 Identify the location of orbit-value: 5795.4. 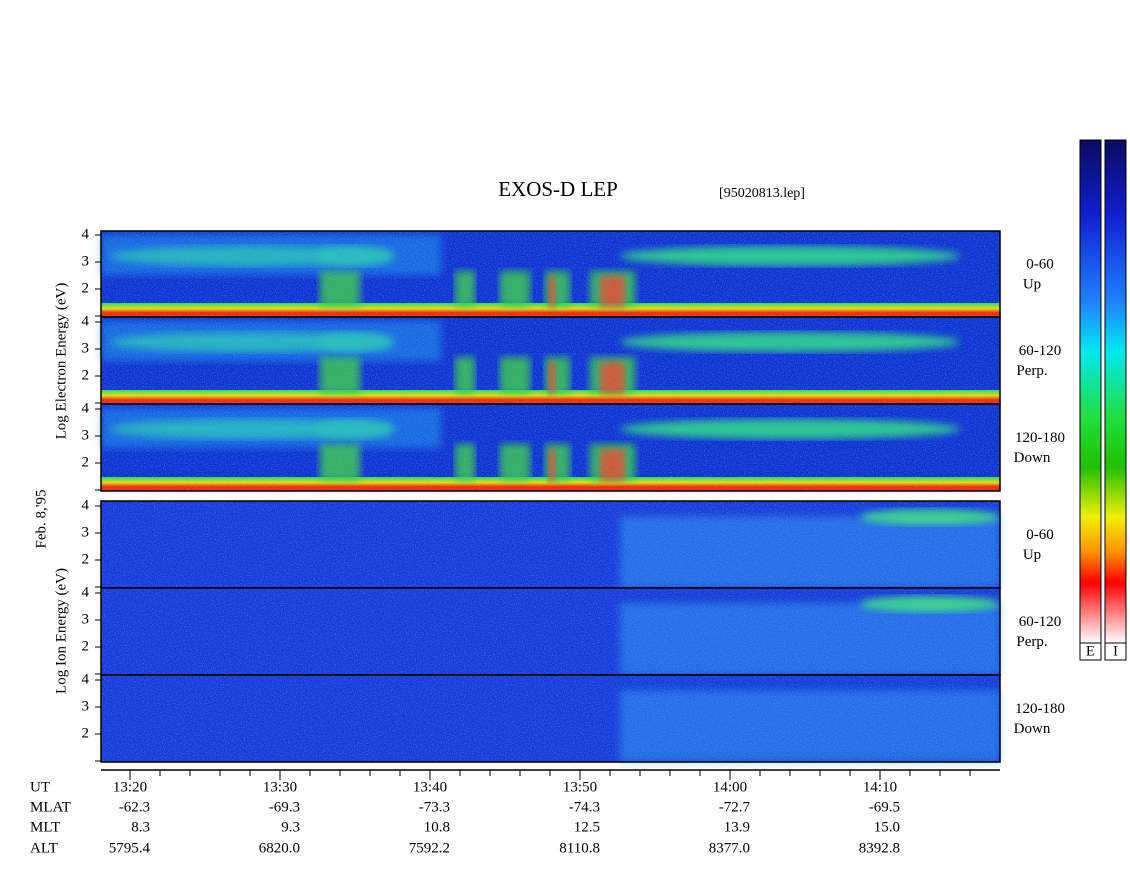
(130, 848).